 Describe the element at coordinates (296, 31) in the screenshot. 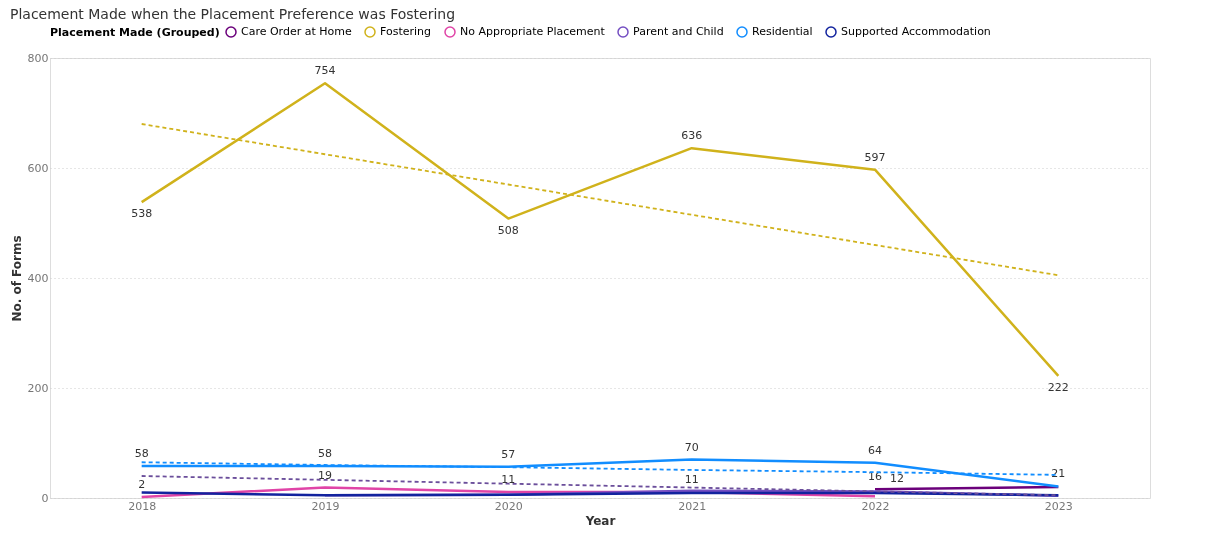

I see `legend-label: Care Order at Home` at that location.